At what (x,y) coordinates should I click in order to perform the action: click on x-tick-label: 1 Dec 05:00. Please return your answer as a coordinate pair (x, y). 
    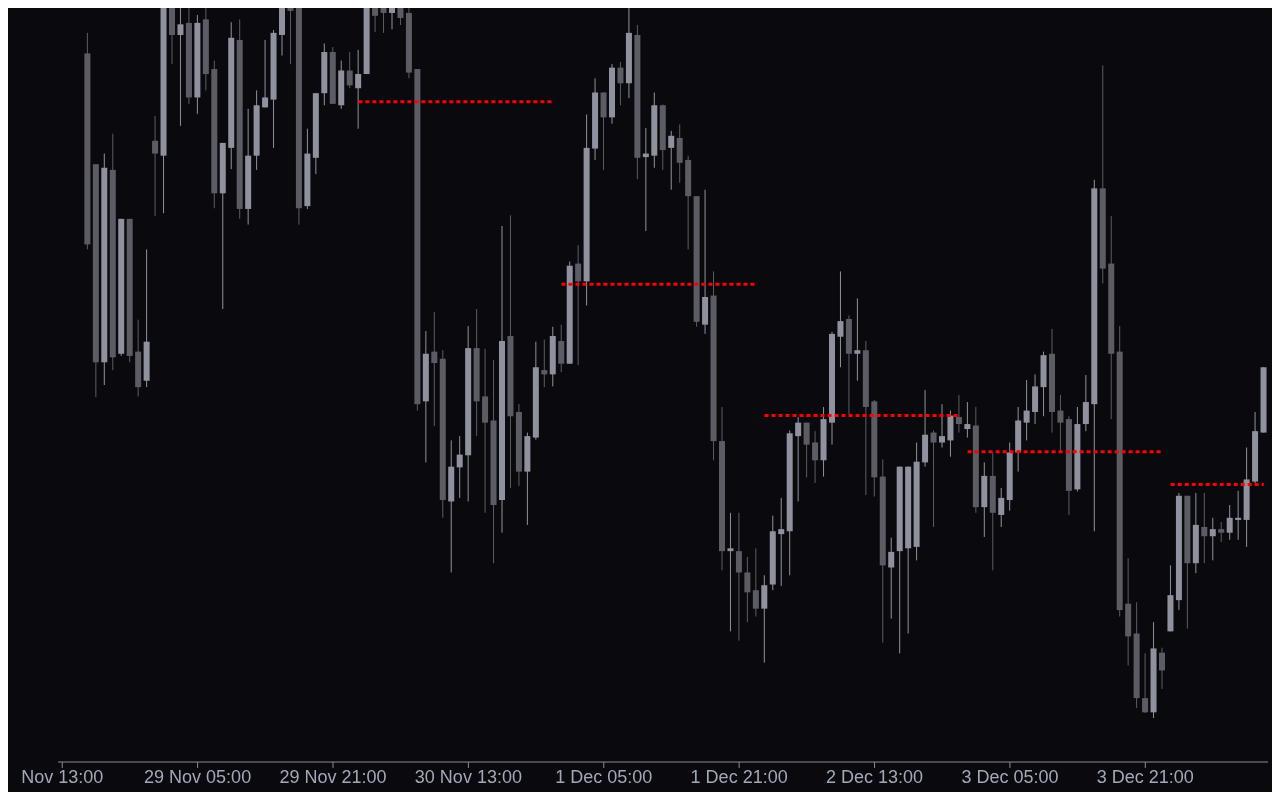
    Looking at the image, I should click on (604, 776).